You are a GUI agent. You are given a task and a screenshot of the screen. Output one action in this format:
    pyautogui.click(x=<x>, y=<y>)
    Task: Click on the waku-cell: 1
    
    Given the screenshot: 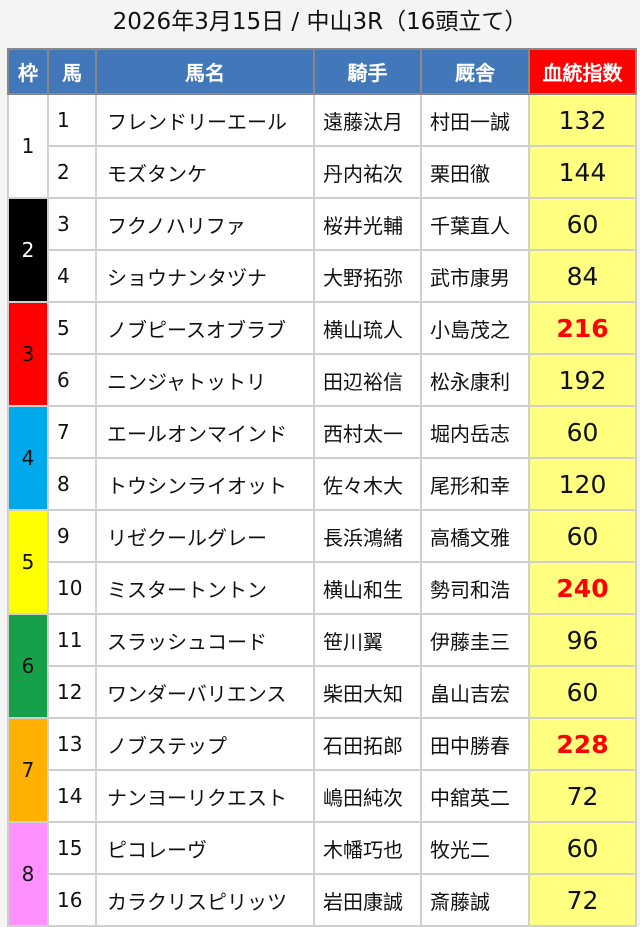 What is the action you would take?
    pyautogui.click(x=28, y=146)
    